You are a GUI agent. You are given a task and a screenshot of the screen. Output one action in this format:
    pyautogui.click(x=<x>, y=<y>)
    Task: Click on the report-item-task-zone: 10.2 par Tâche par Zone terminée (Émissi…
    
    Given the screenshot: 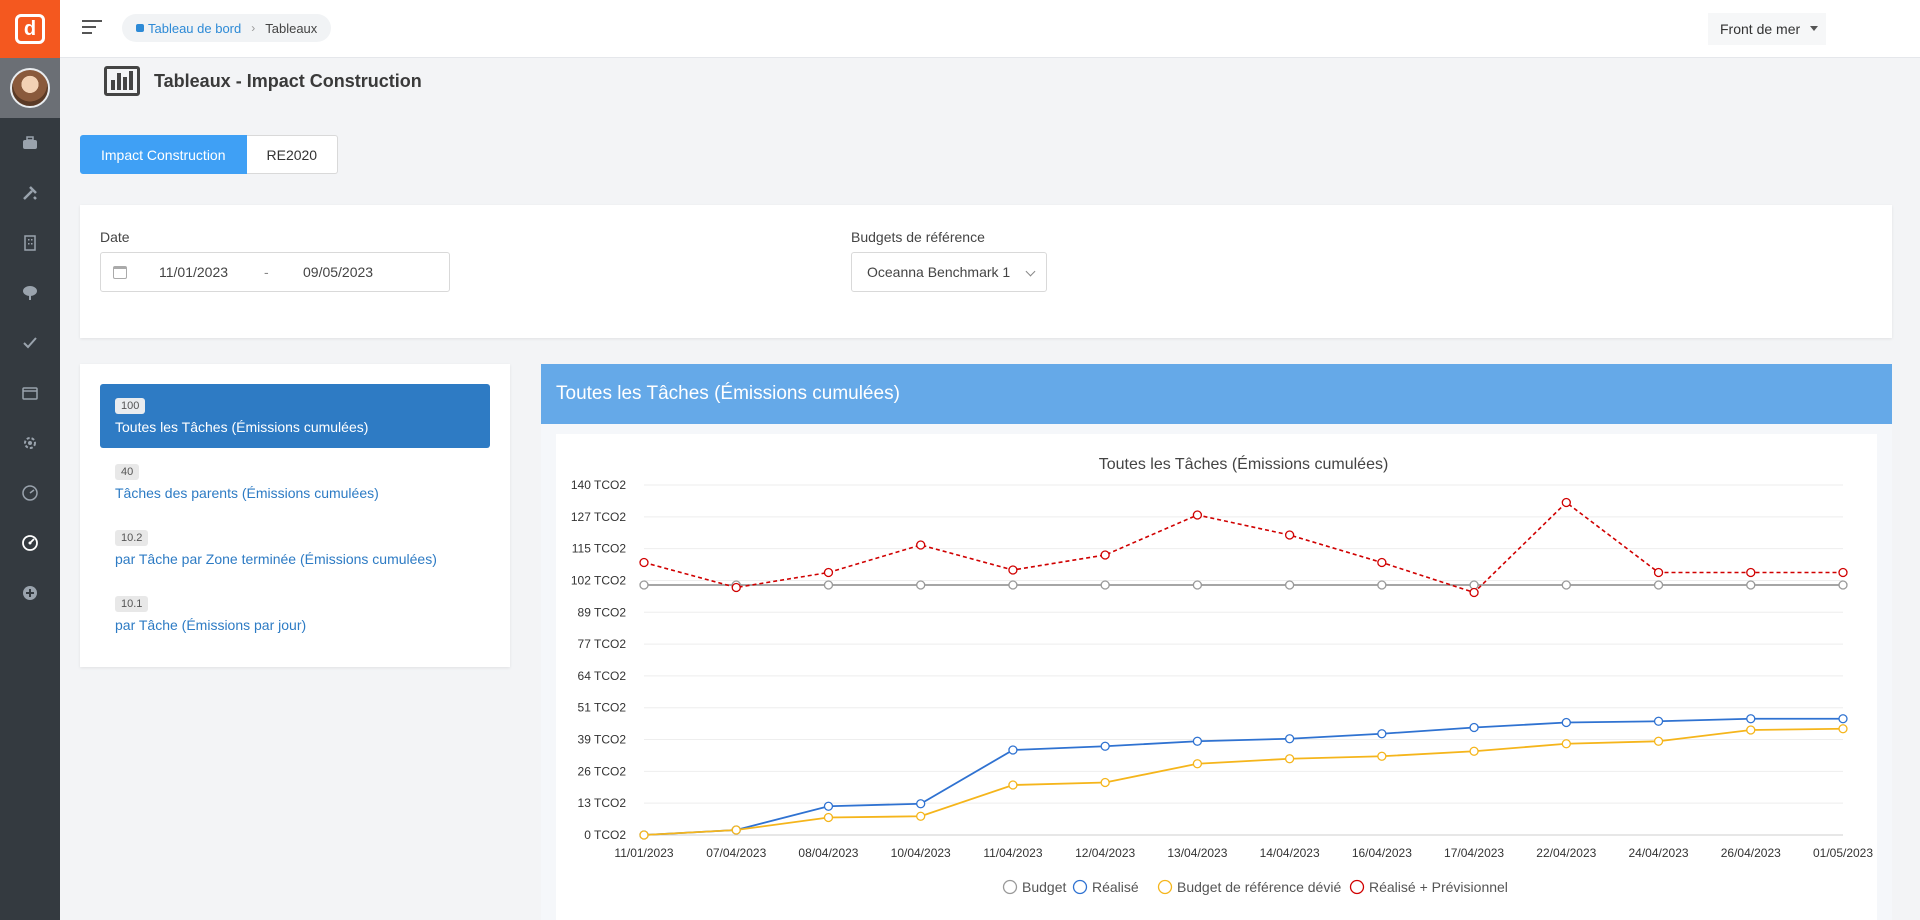 What is the action you would take?
    pyautogui.click(x=295, y=548)
    